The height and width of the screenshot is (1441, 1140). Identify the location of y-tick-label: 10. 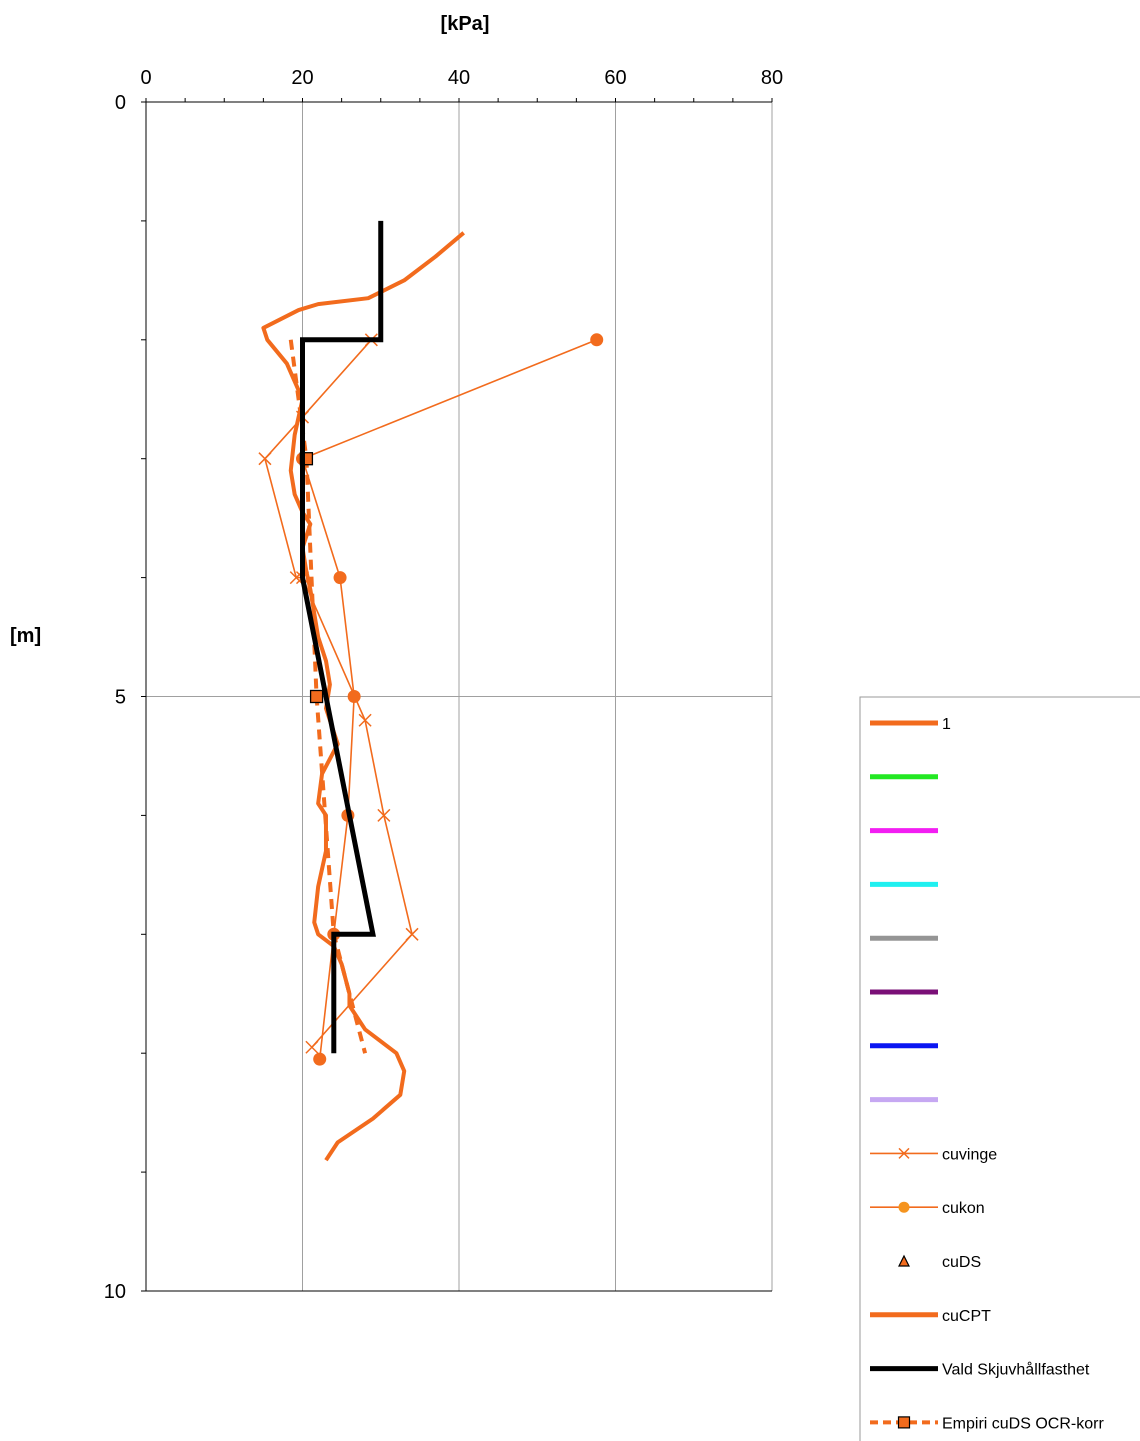
(115, 1292).